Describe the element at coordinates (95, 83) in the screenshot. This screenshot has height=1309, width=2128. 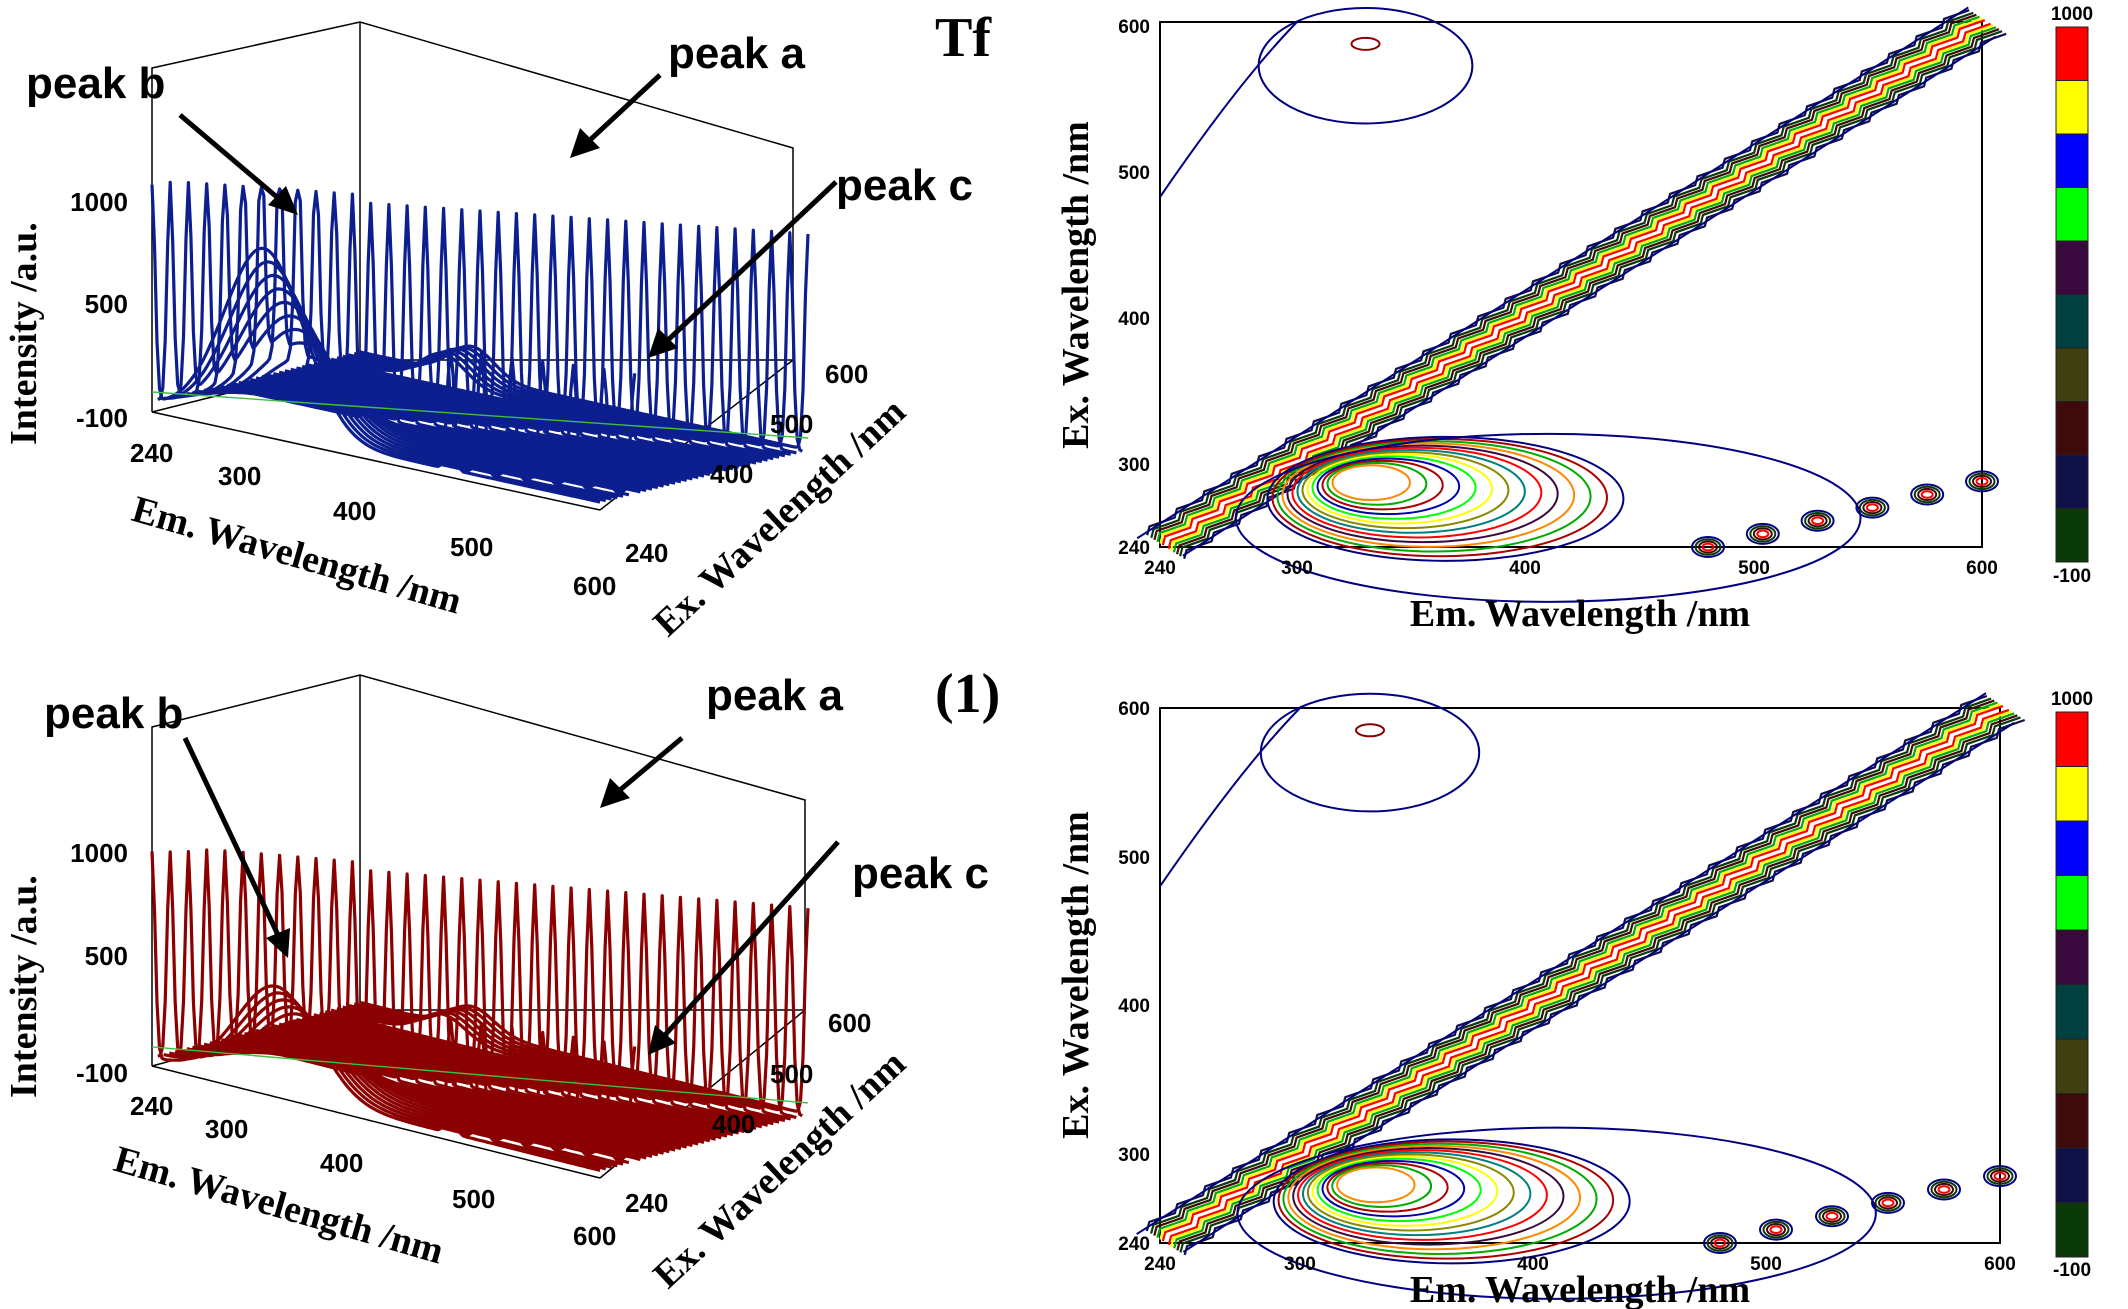
I see `peak-b-label: peak b` at that location.